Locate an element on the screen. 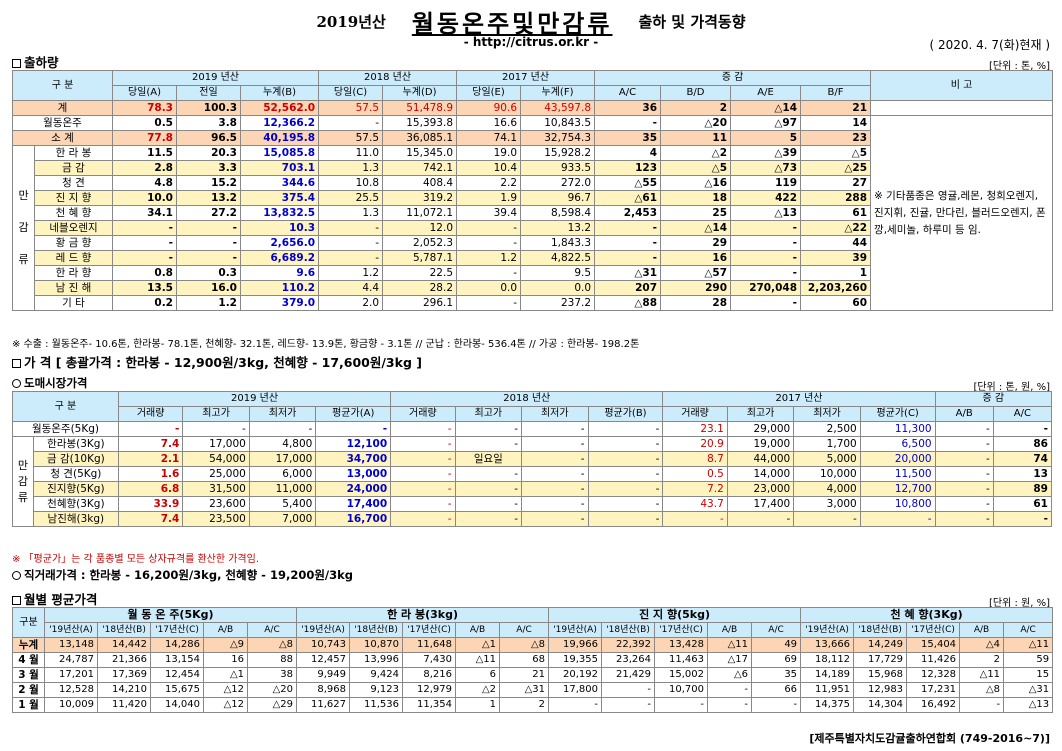 The width and height of the screenshot is (1062, 751). cell: △14 is located at coordinates (696, 228).